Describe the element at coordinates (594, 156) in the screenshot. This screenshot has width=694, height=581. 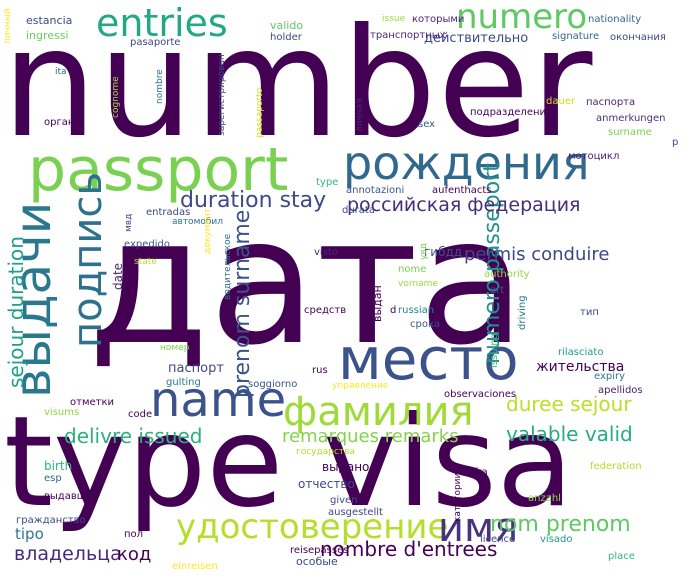
I see `word-mototsikl: мотоцикл` at that location.